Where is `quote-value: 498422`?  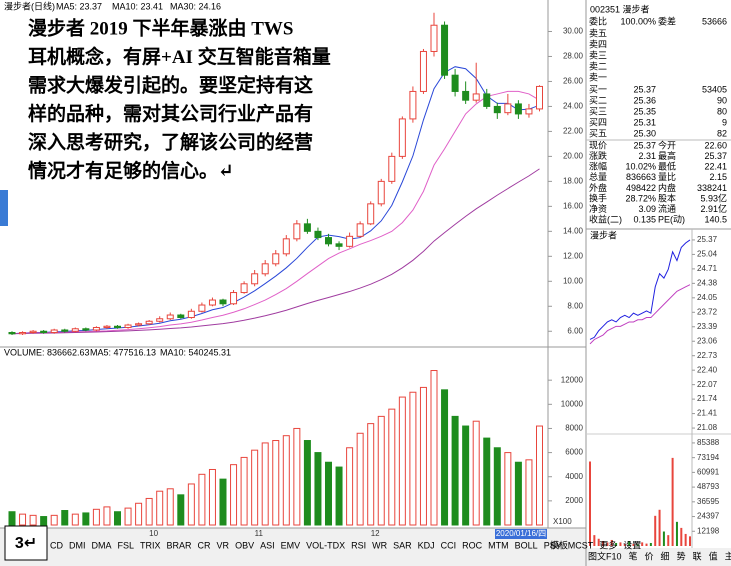
quote-value: 498422 is located at coordinates (641, 188).